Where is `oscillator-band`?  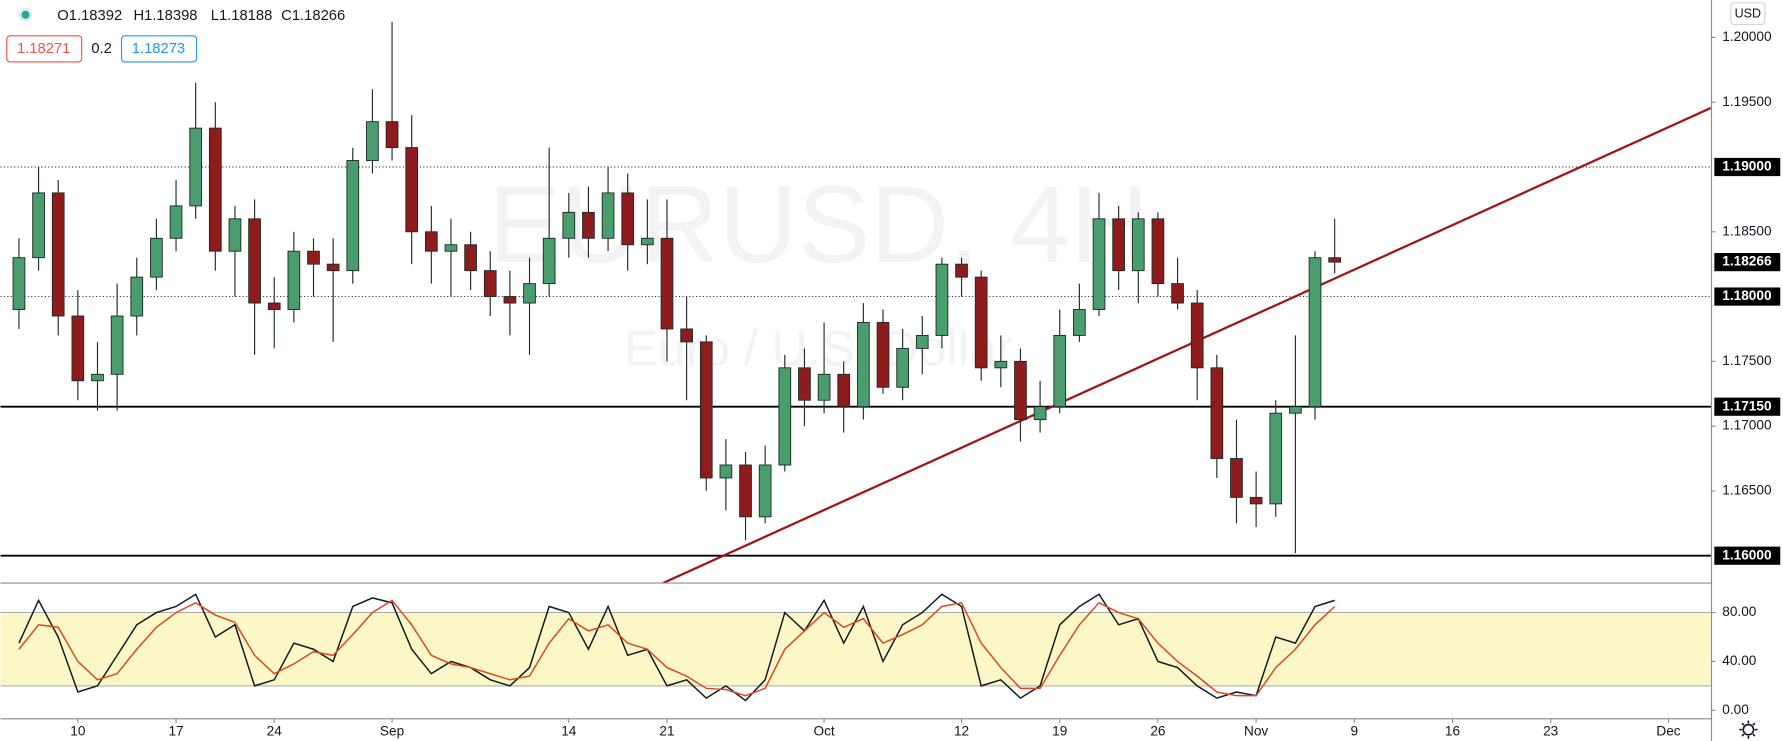 oscillator-band is located at coordinates (855, 649).